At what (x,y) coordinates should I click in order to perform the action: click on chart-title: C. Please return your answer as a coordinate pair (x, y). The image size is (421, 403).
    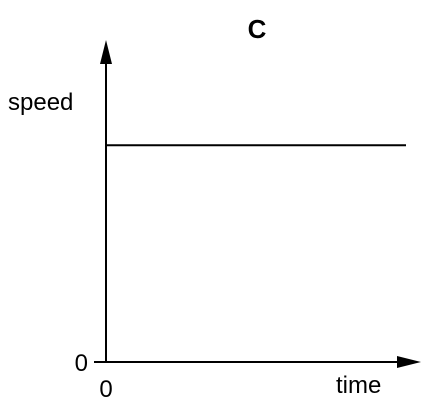
    Looking at the image, I should click on (257, 29).